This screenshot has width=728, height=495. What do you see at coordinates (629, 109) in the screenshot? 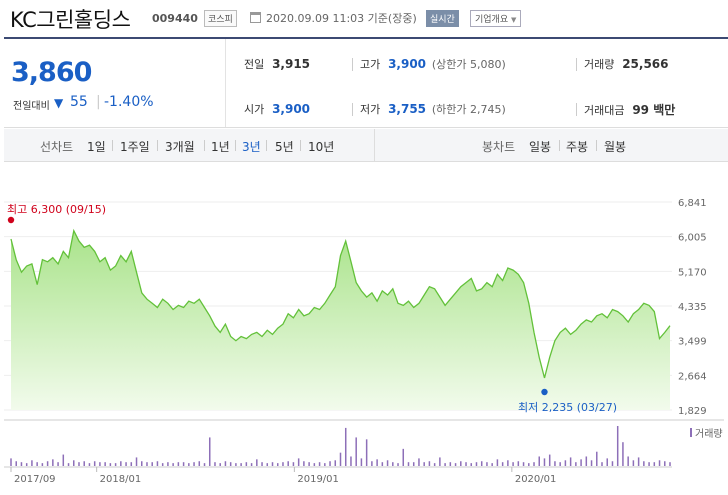
I see `trade-amount: 거래대금 99 백만` at bounding box center [629, 109].